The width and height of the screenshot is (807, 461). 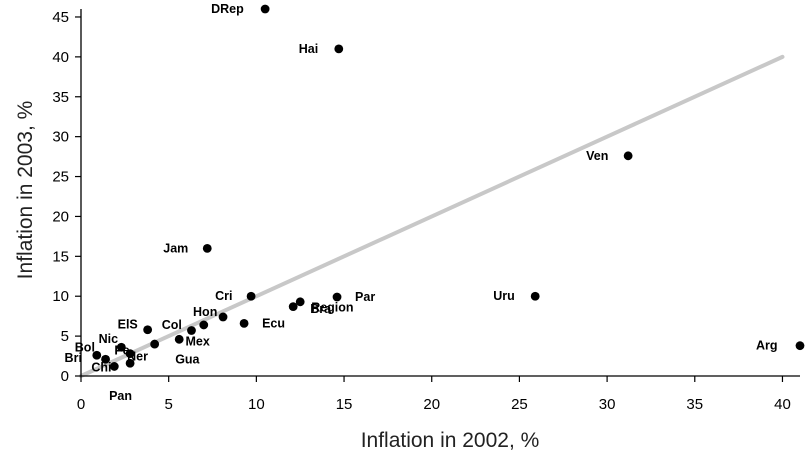 What do you see at coordinates (60, 137) in the screenshot?
I see `y-tick-label: 30` at bounding box center [60, 137].